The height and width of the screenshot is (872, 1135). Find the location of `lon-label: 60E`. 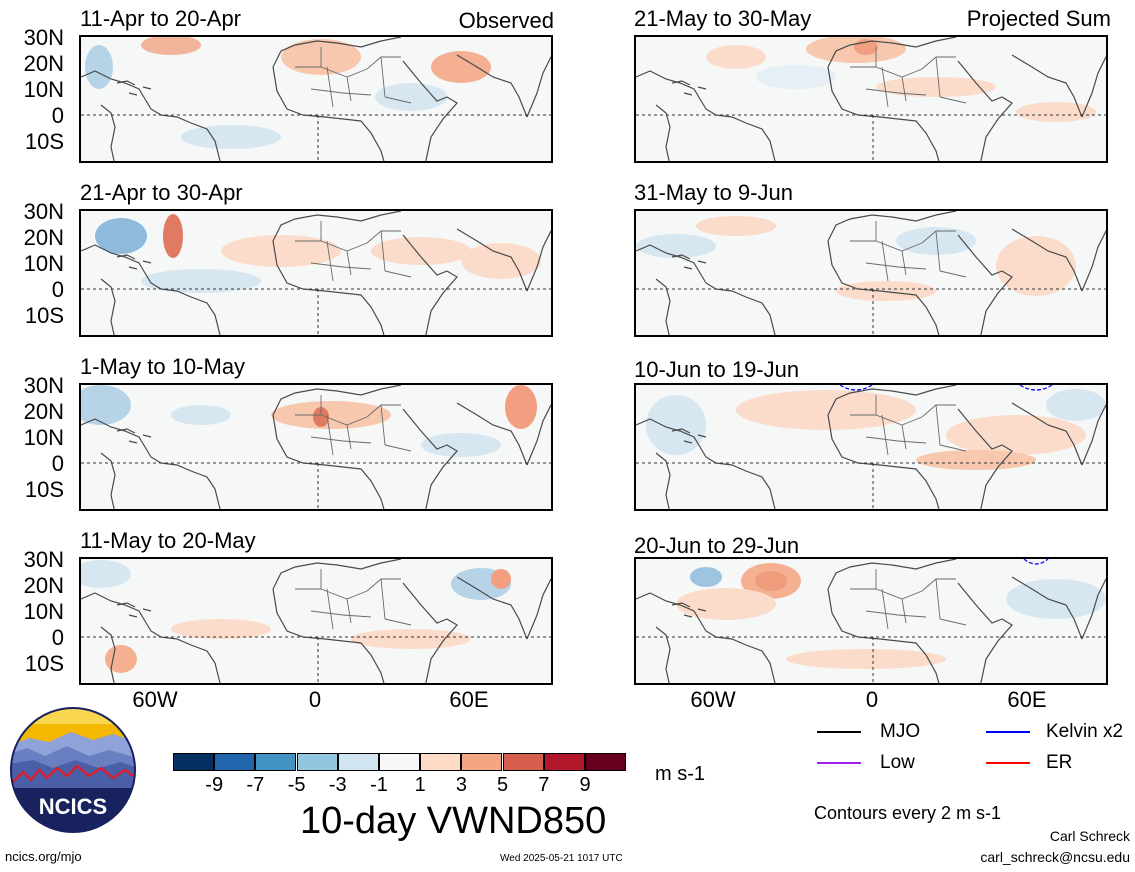

lon-label: 60E is located at coordinates (469, 699).